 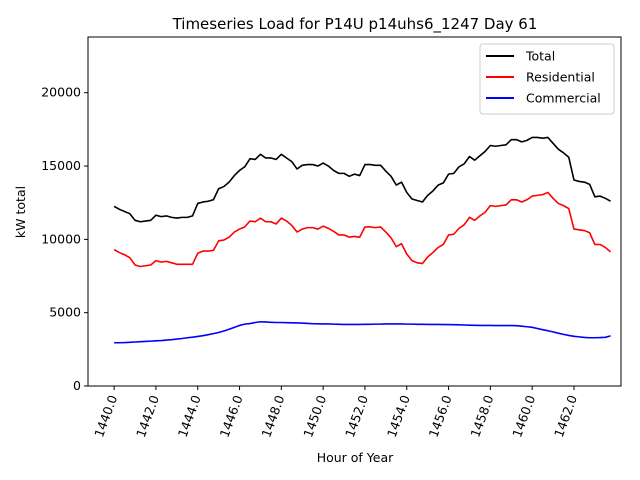 What do you see at coordinates (563, 98) in the screenshot?
I see `legend-label-commercial: Commercial` at bounding box center [563, 98].